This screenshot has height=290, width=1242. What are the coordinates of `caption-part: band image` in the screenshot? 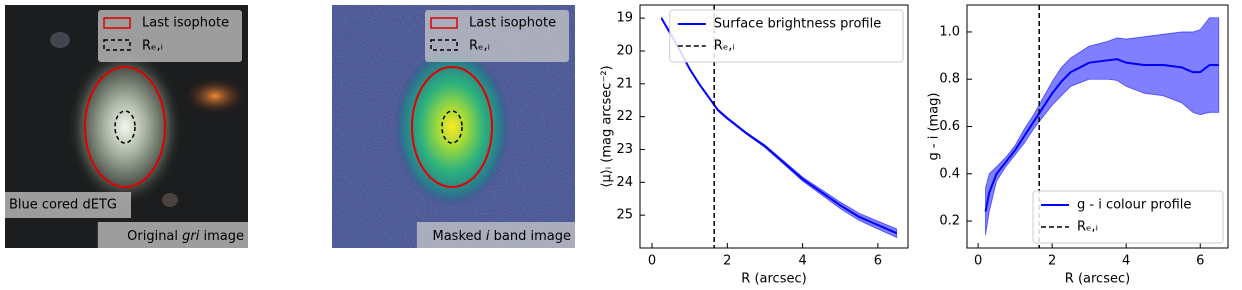 It's located at (530, 236).